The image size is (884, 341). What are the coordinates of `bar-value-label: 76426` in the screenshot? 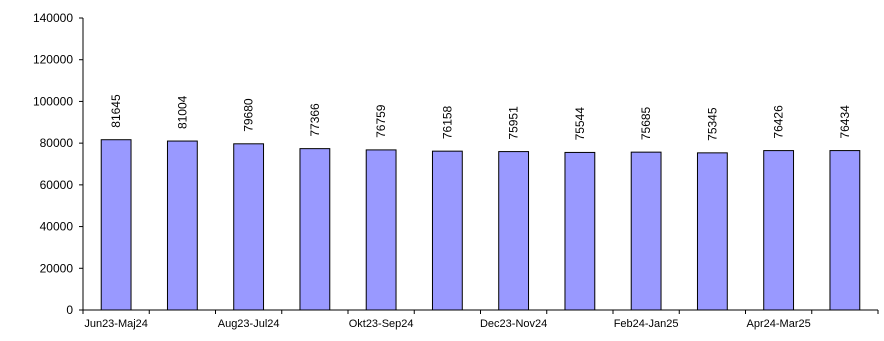 It's located at (779, 122).